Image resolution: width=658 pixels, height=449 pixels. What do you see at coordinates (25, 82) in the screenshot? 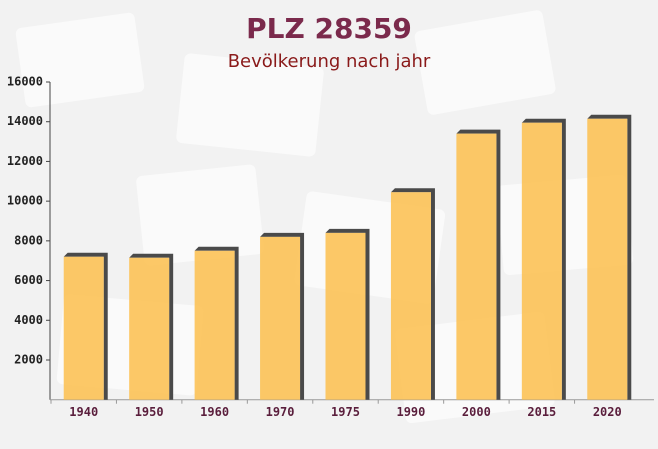
I see `y-tick-label: 16000` at bounding box center [25, 82].